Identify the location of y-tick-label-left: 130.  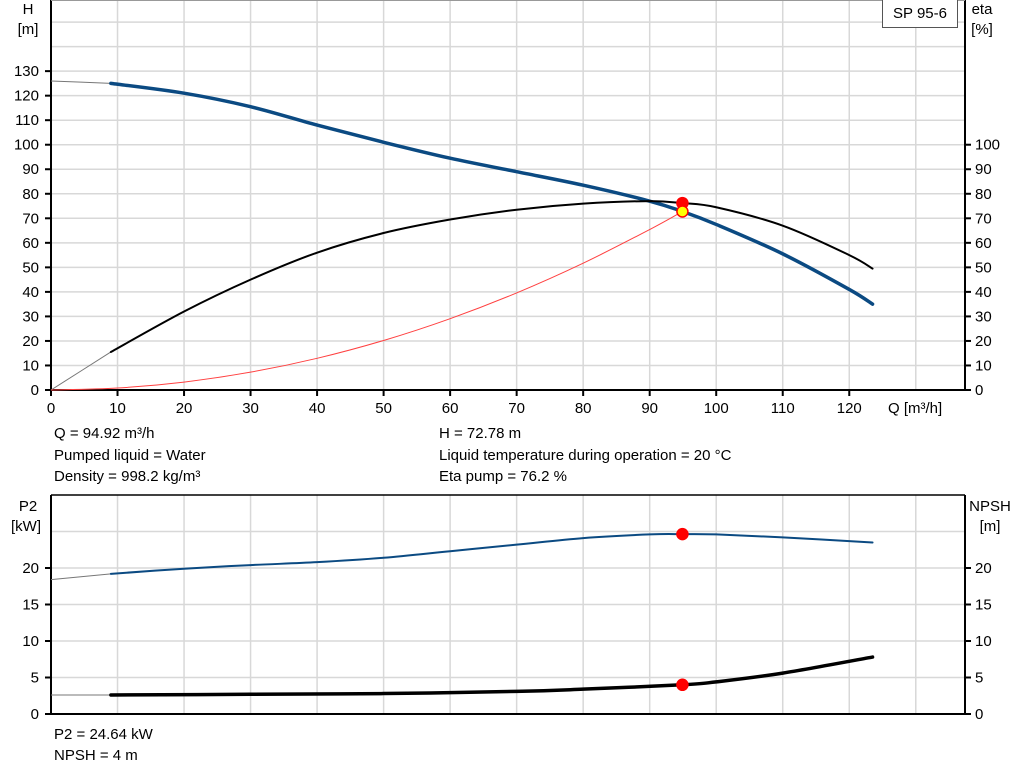
(26, 71).